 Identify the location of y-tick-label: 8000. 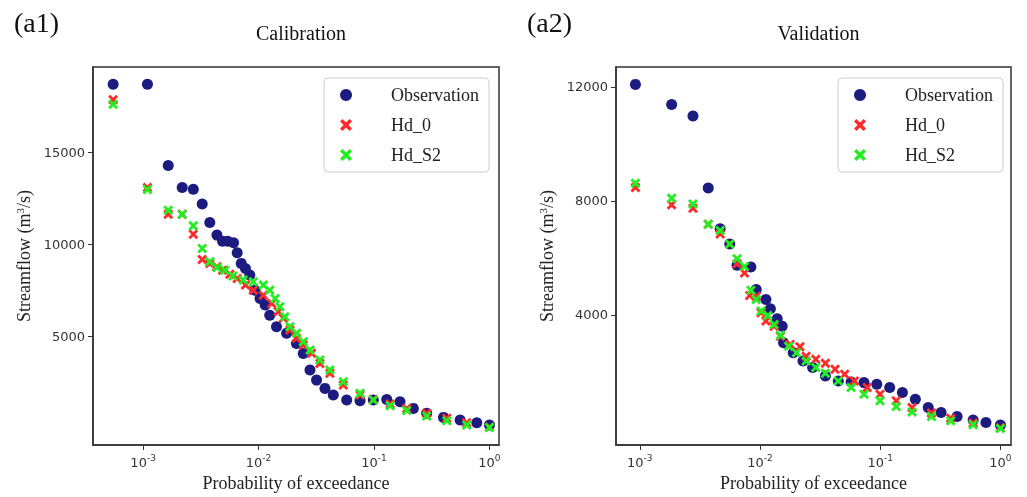
(591, 201).